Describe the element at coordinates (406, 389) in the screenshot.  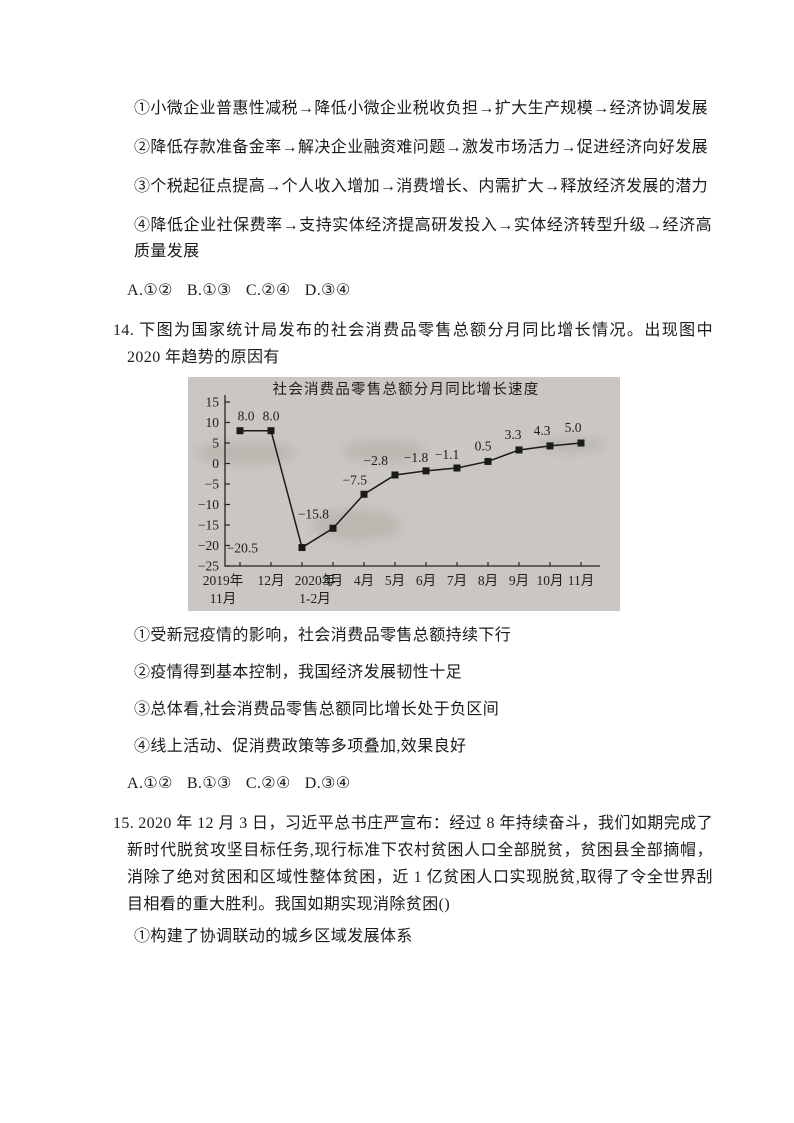
I see `chart-title: 社会消费品零售总额分月同比增长速度` at that location.